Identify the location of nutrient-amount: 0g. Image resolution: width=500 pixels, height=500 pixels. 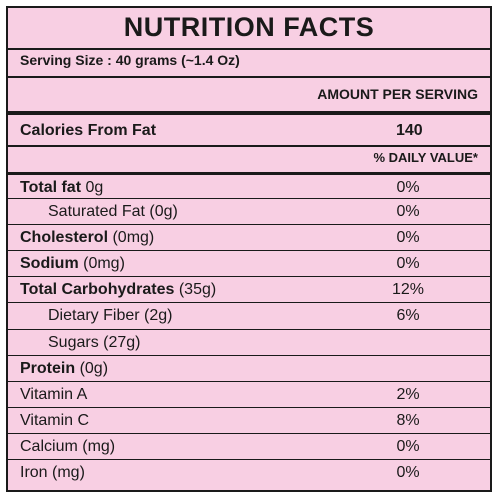
(92, 187).